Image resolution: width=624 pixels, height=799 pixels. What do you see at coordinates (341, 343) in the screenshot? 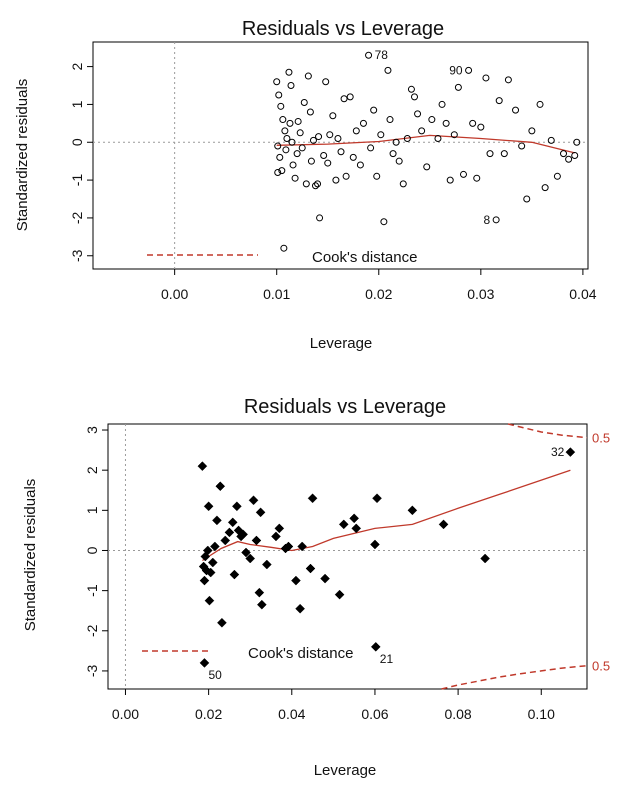
I see `chart-1-x-axis-label: Leverage` at bounding box center [341, 343].